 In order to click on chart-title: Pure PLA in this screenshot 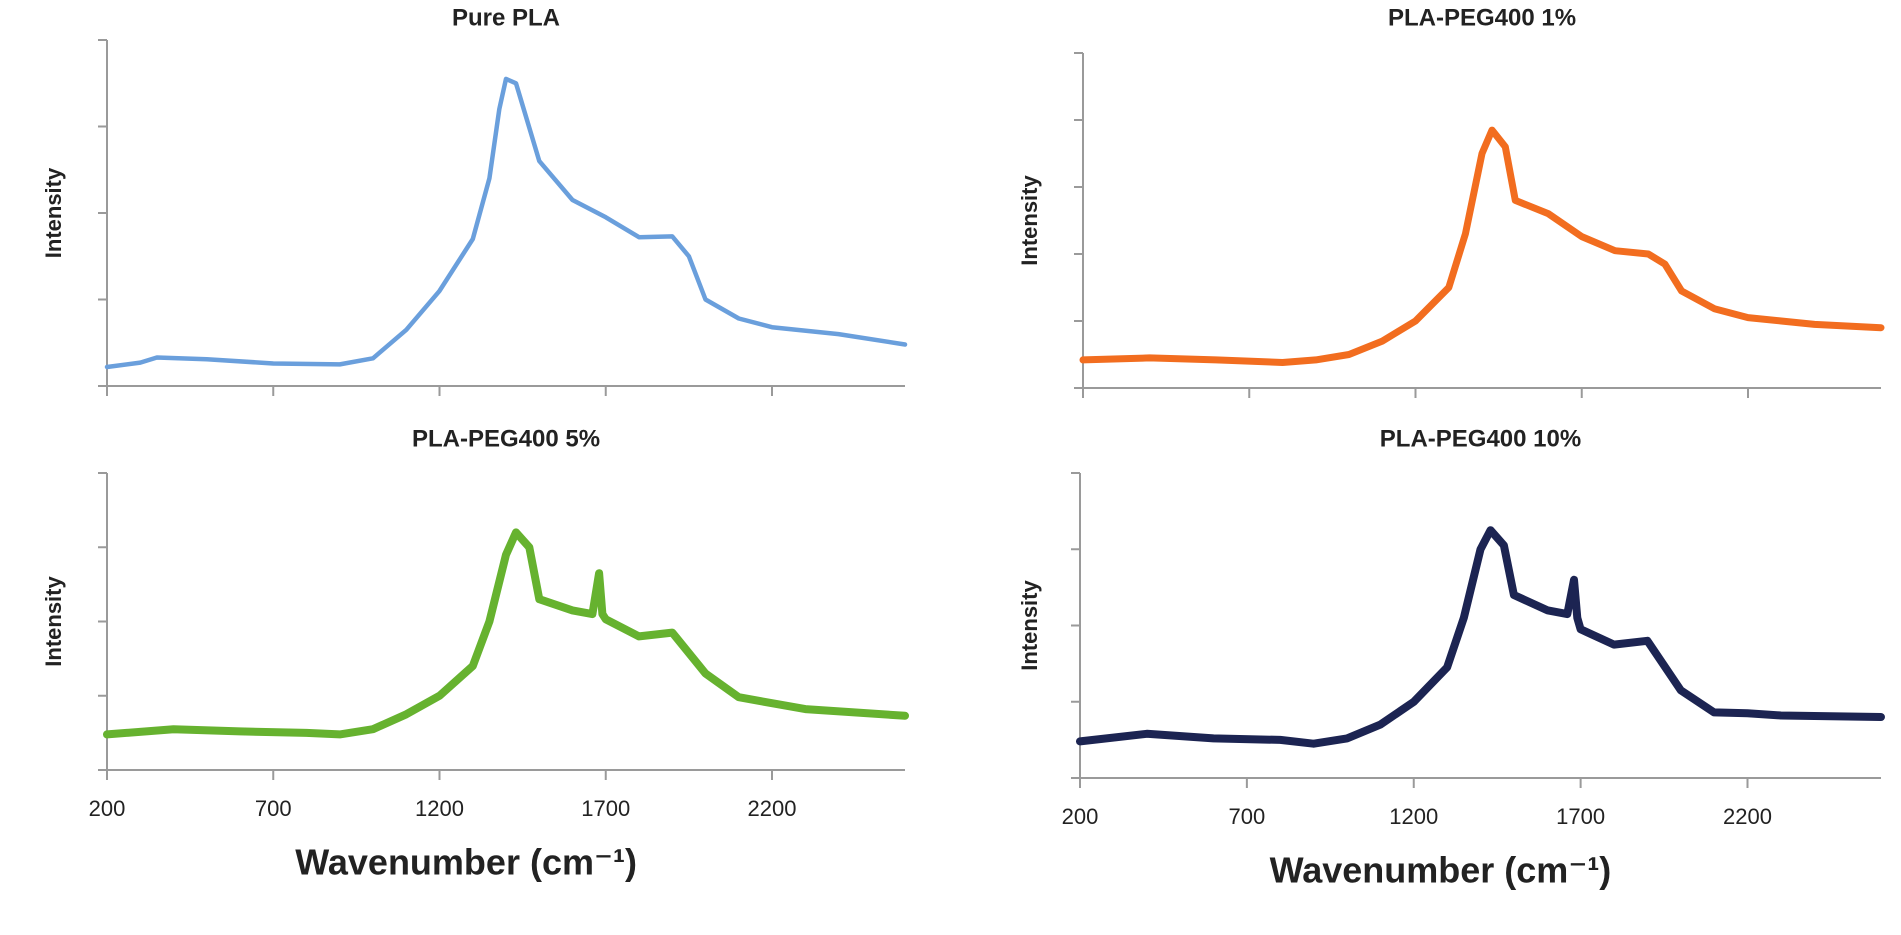, I will do `click(506, 17)`.